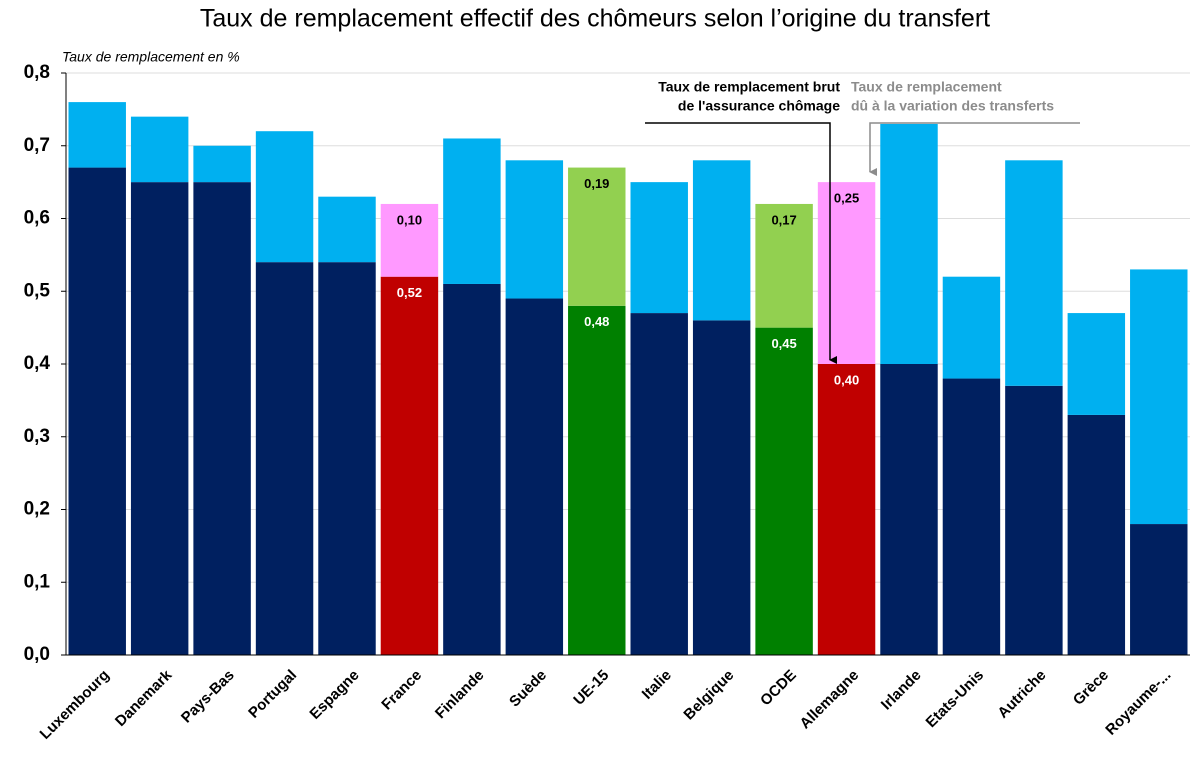 Image resolution: width=1190 pixels, height=769 pixels. What do you see at coordinates (952, 106) in the screenshot?
I see `annotation: dû à la variation des transferts` at bounding box center [952, 106].